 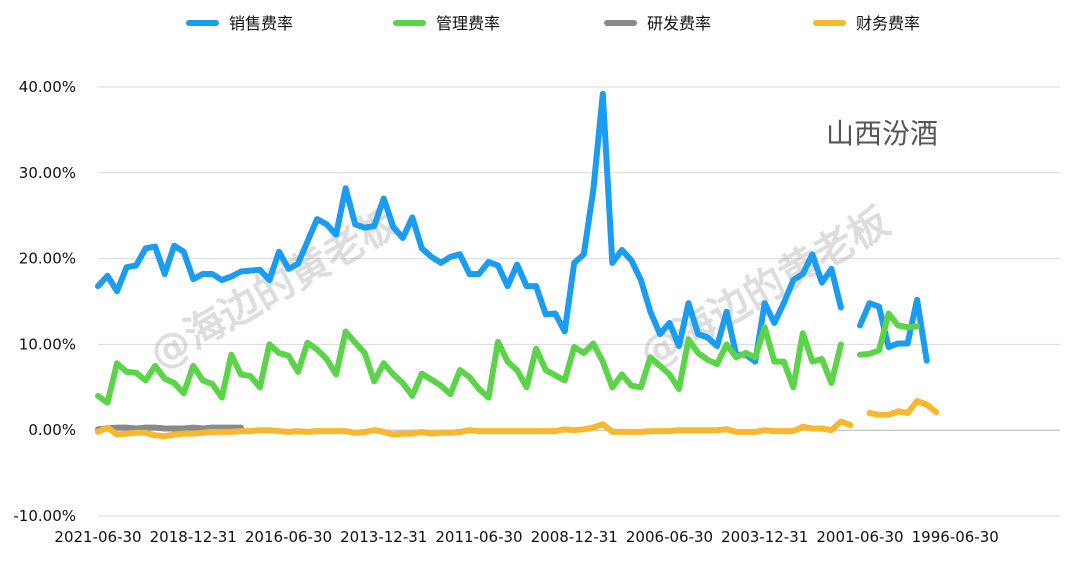 I want to click on x-tick-label: 1996-06-30, so click(x=955, y=537).